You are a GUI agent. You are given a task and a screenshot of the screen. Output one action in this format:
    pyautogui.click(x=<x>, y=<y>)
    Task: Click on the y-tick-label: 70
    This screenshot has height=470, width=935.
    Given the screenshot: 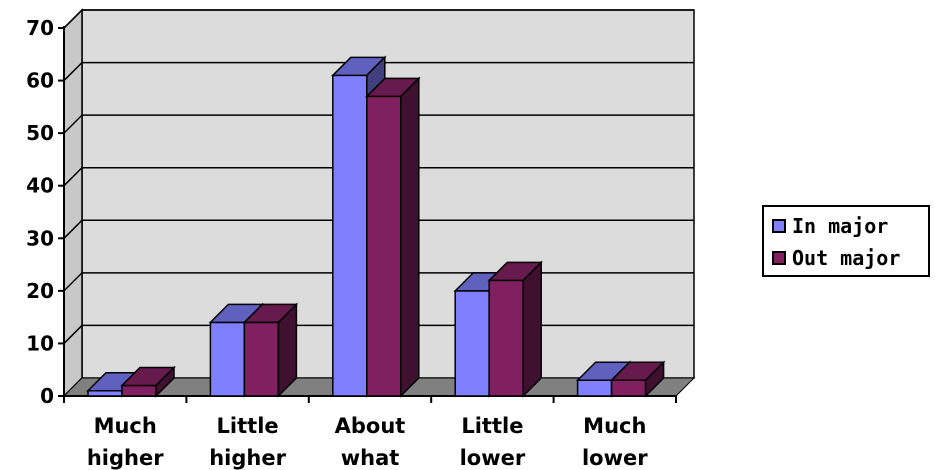 What is the action you would take?
    pyautogui.click(x=40, y=28)
    